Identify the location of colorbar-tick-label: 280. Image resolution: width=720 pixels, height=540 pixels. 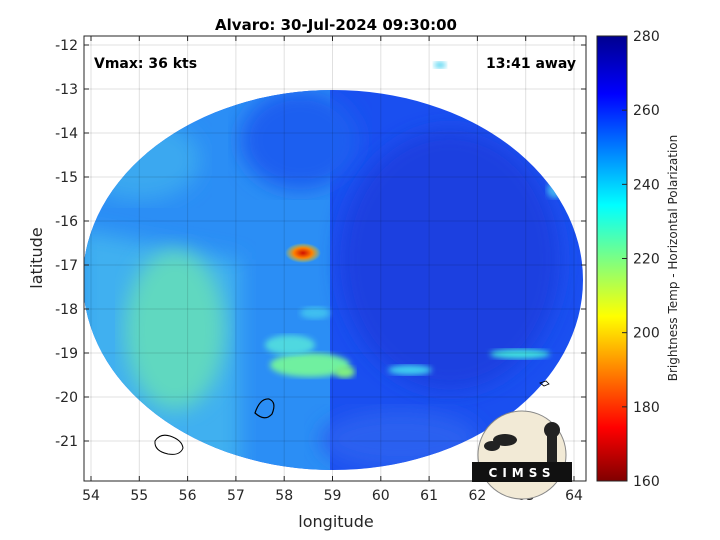
(646, 37).